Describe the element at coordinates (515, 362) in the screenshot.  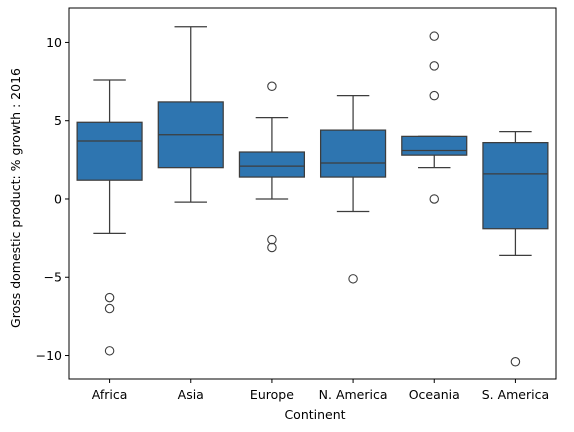
I see `outlier-point-s-america` at that location.